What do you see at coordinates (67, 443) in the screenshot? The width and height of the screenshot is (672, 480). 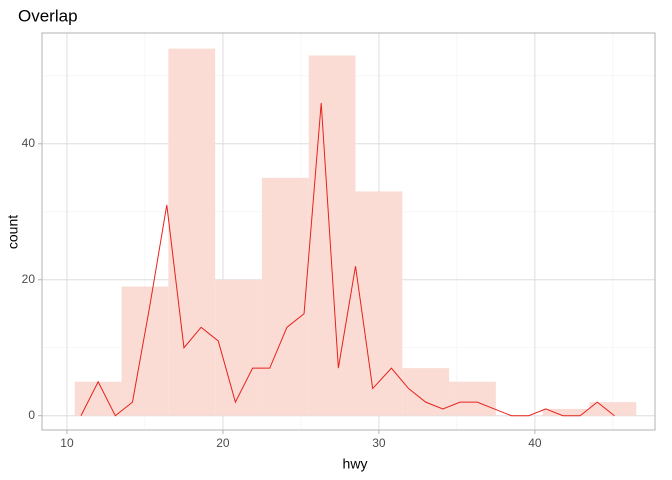 I see `x-tick-label: 10` at bounding box center [67, 443].